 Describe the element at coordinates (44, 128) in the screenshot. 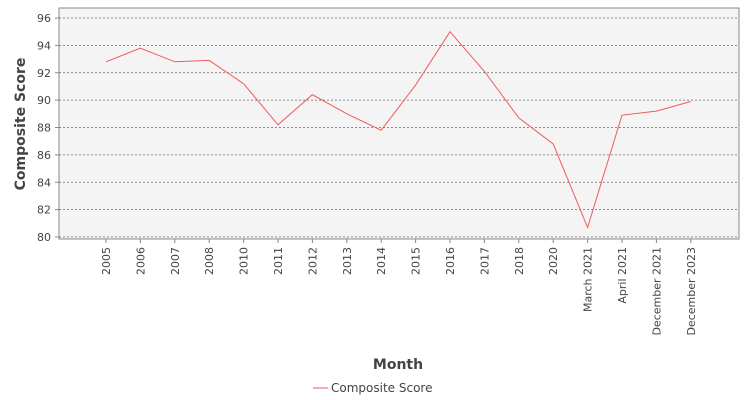

I see `y-tick-label: 88` at that location.